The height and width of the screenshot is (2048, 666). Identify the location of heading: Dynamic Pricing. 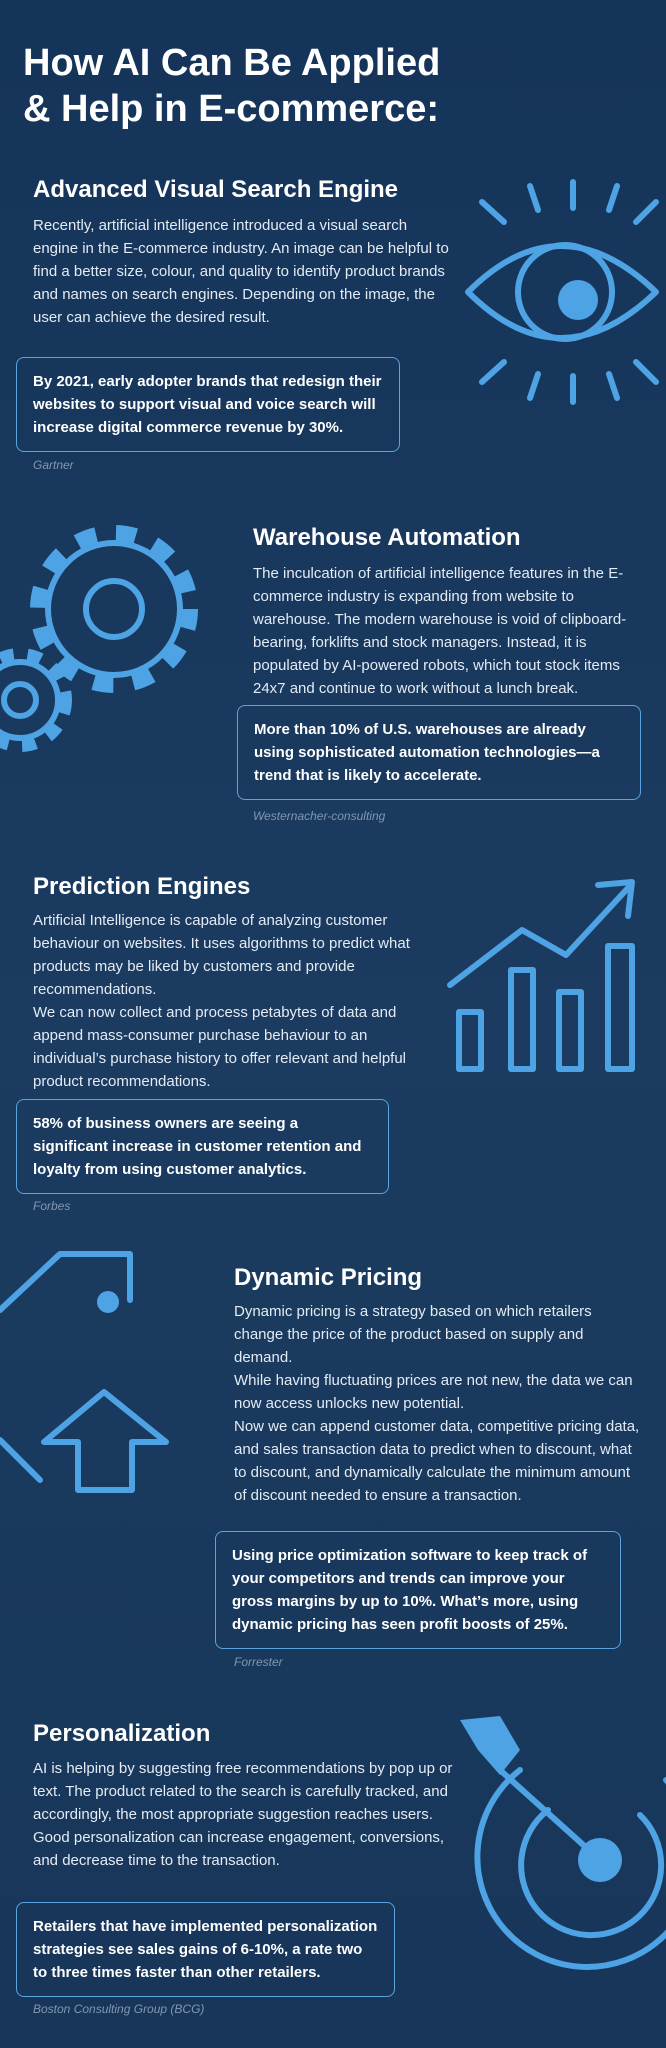
(328, 1277).